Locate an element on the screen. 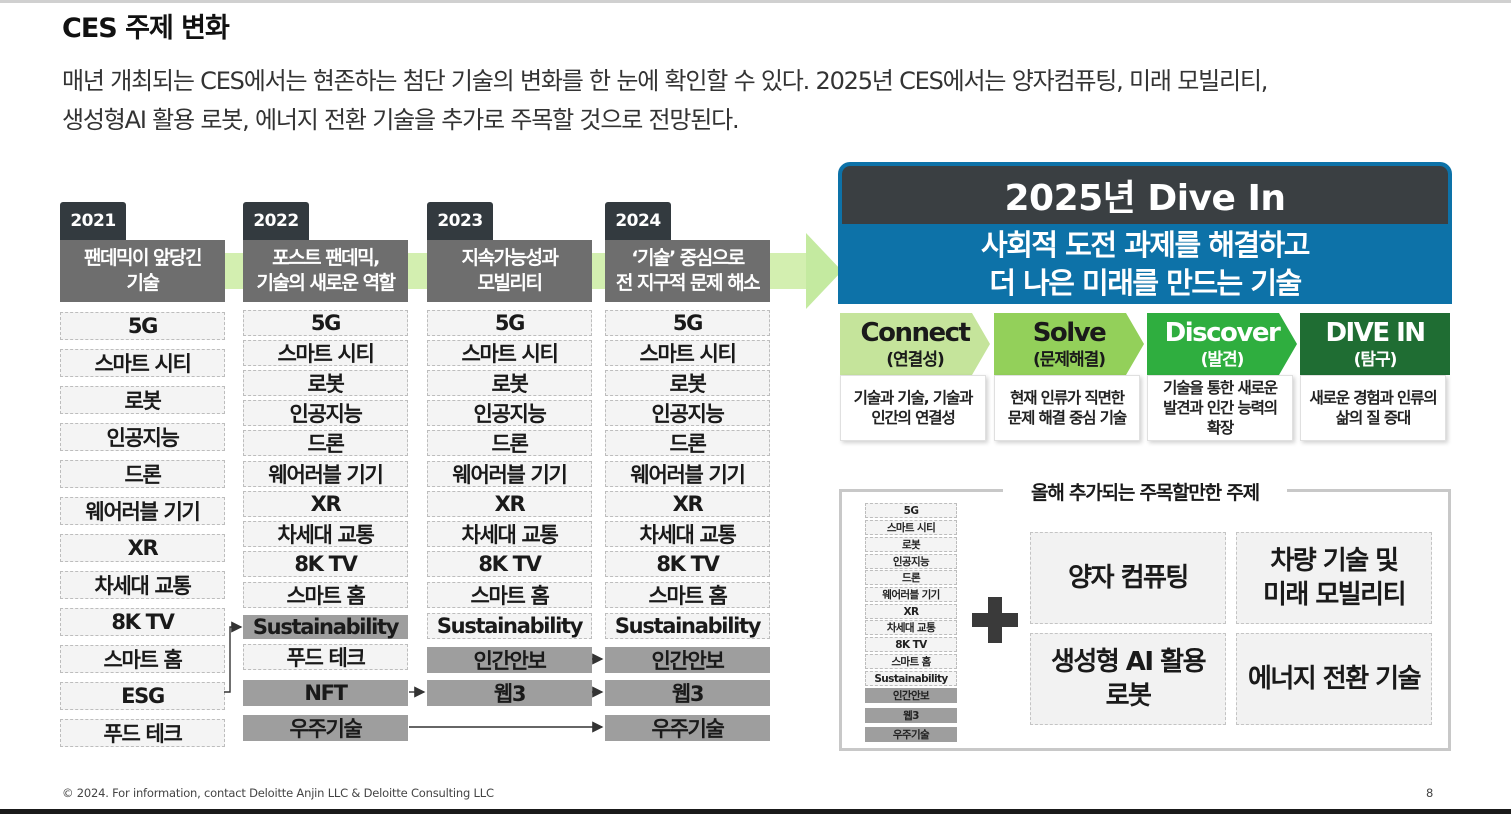 The width and height of the screenshot is (1511, 814). mini-item: 드론 is located at coordinates (911, 577).